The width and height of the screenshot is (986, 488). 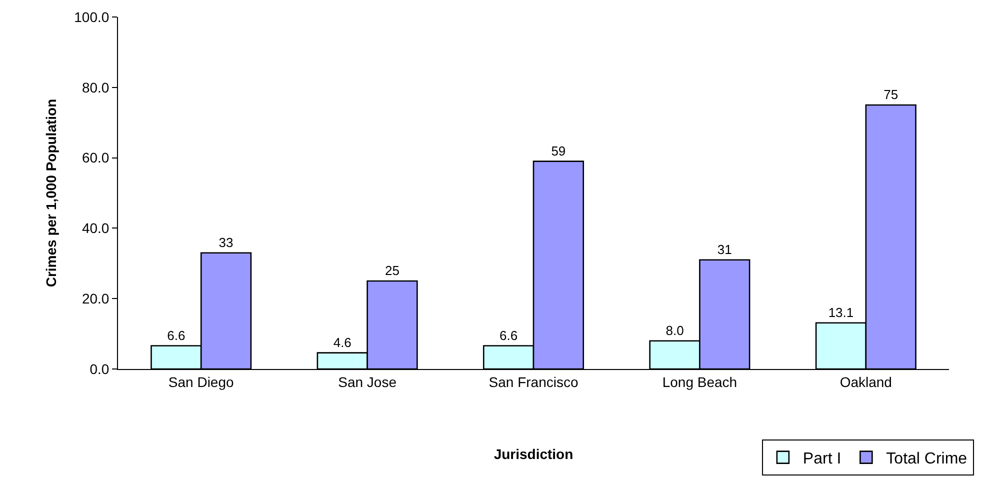 I want to click on data-label: 25, so click(x=392, y=270).